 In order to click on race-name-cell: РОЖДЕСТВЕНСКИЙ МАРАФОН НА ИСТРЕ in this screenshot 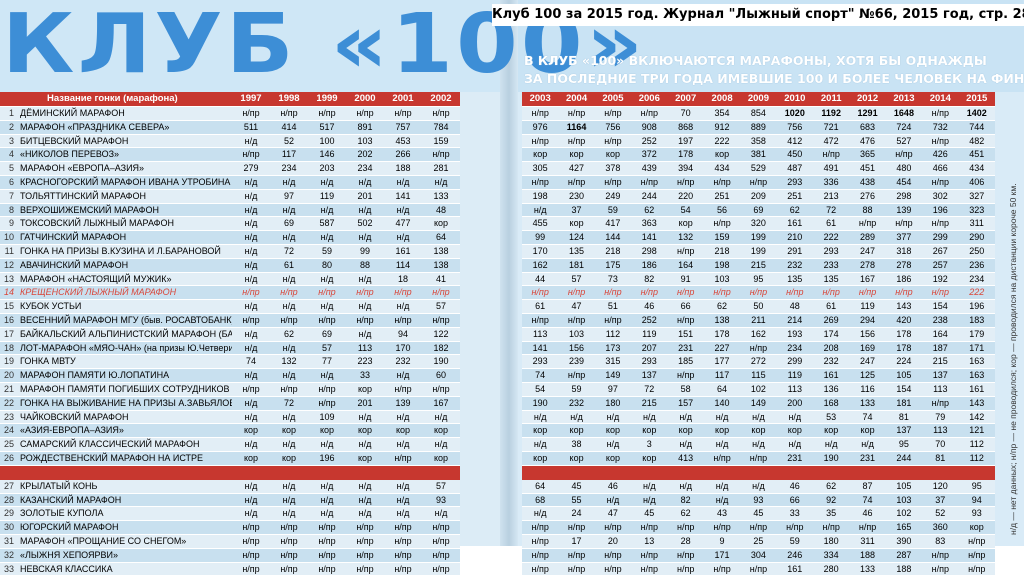, I will do `click(124, 458)`.